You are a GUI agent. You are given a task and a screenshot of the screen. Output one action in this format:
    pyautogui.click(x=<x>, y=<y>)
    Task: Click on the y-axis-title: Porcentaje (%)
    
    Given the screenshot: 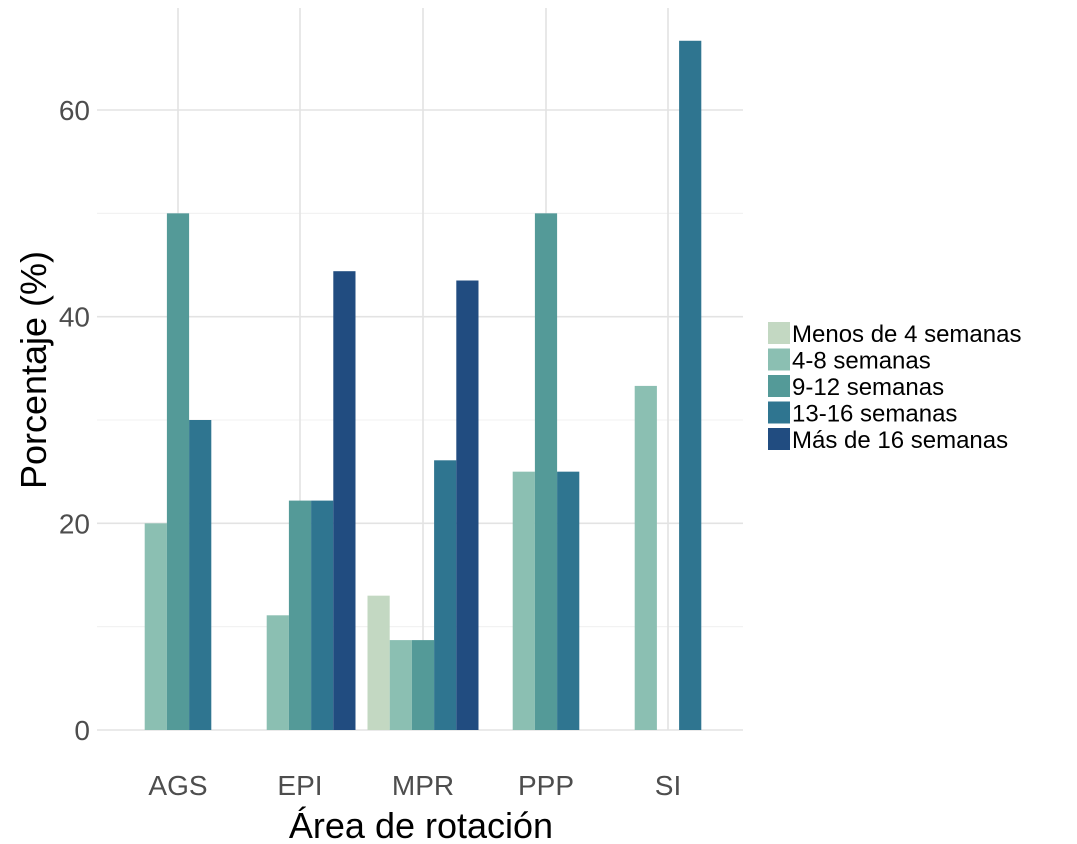 What is the action you would take?
    pyautogui.click(x=33, y=370)
    